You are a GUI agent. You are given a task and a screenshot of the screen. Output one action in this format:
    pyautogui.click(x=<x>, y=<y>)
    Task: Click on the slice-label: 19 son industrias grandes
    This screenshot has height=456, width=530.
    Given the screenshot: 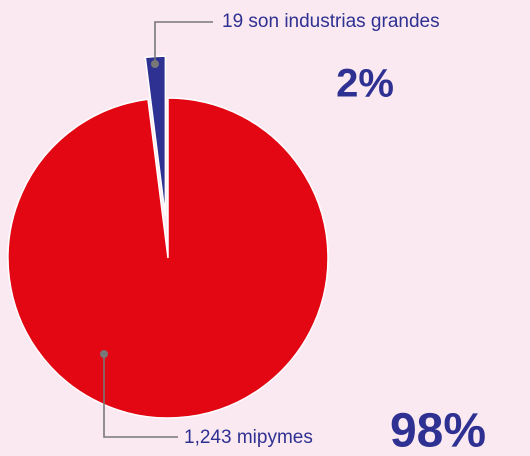 What is the action you would take?
    pyautogui.click(x=331, y=21)
    